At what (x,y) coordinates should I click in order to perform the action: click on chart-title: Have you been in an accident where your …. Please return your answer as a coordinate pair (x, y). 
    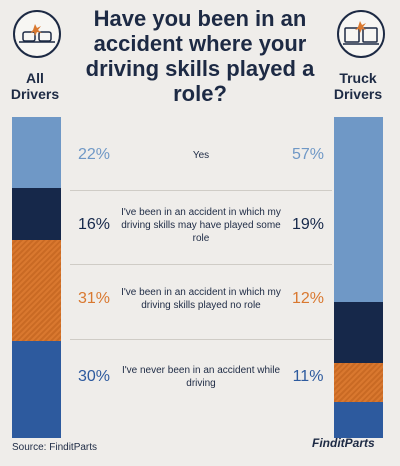
    Looking at the image, I should click on (200, 56).